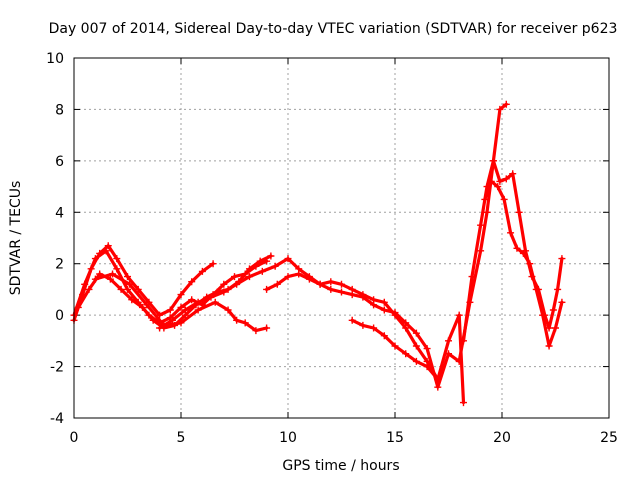 Image resolution: width=640 pixels, height=480 pixels. I want to click on x-axis-label: GPS time / hours, so click(340, 466).